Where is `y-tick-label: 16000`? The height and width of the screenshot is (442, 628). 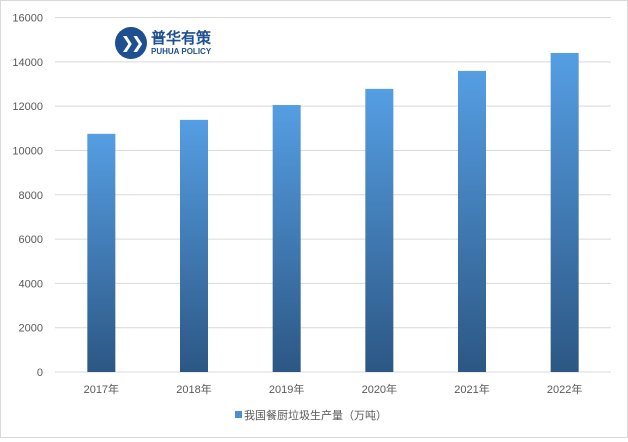 y-tick-label: 16000 is located at coordinates (27, 19).